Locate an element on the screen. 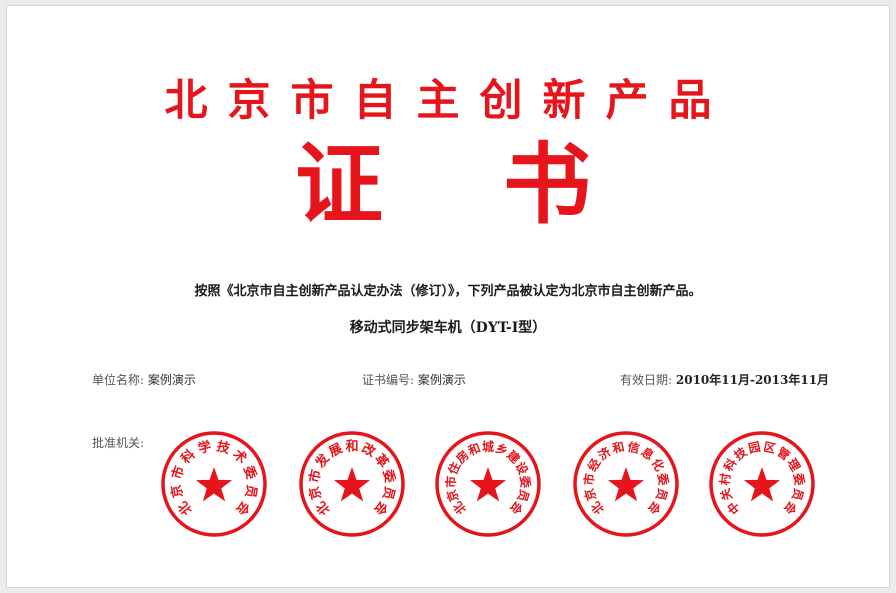  unit-field: 单位名称: 案例演示 is located at coordinates (144, 379).